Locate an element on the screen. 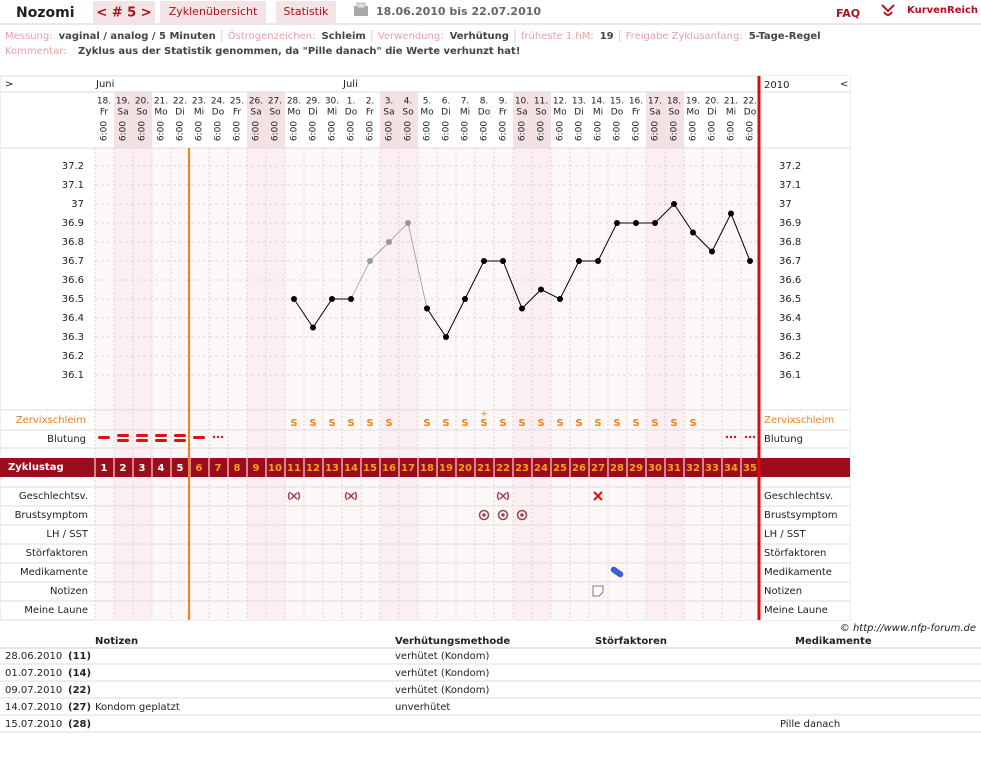  tab-label: Statistik is located at coordinates (307, 11).